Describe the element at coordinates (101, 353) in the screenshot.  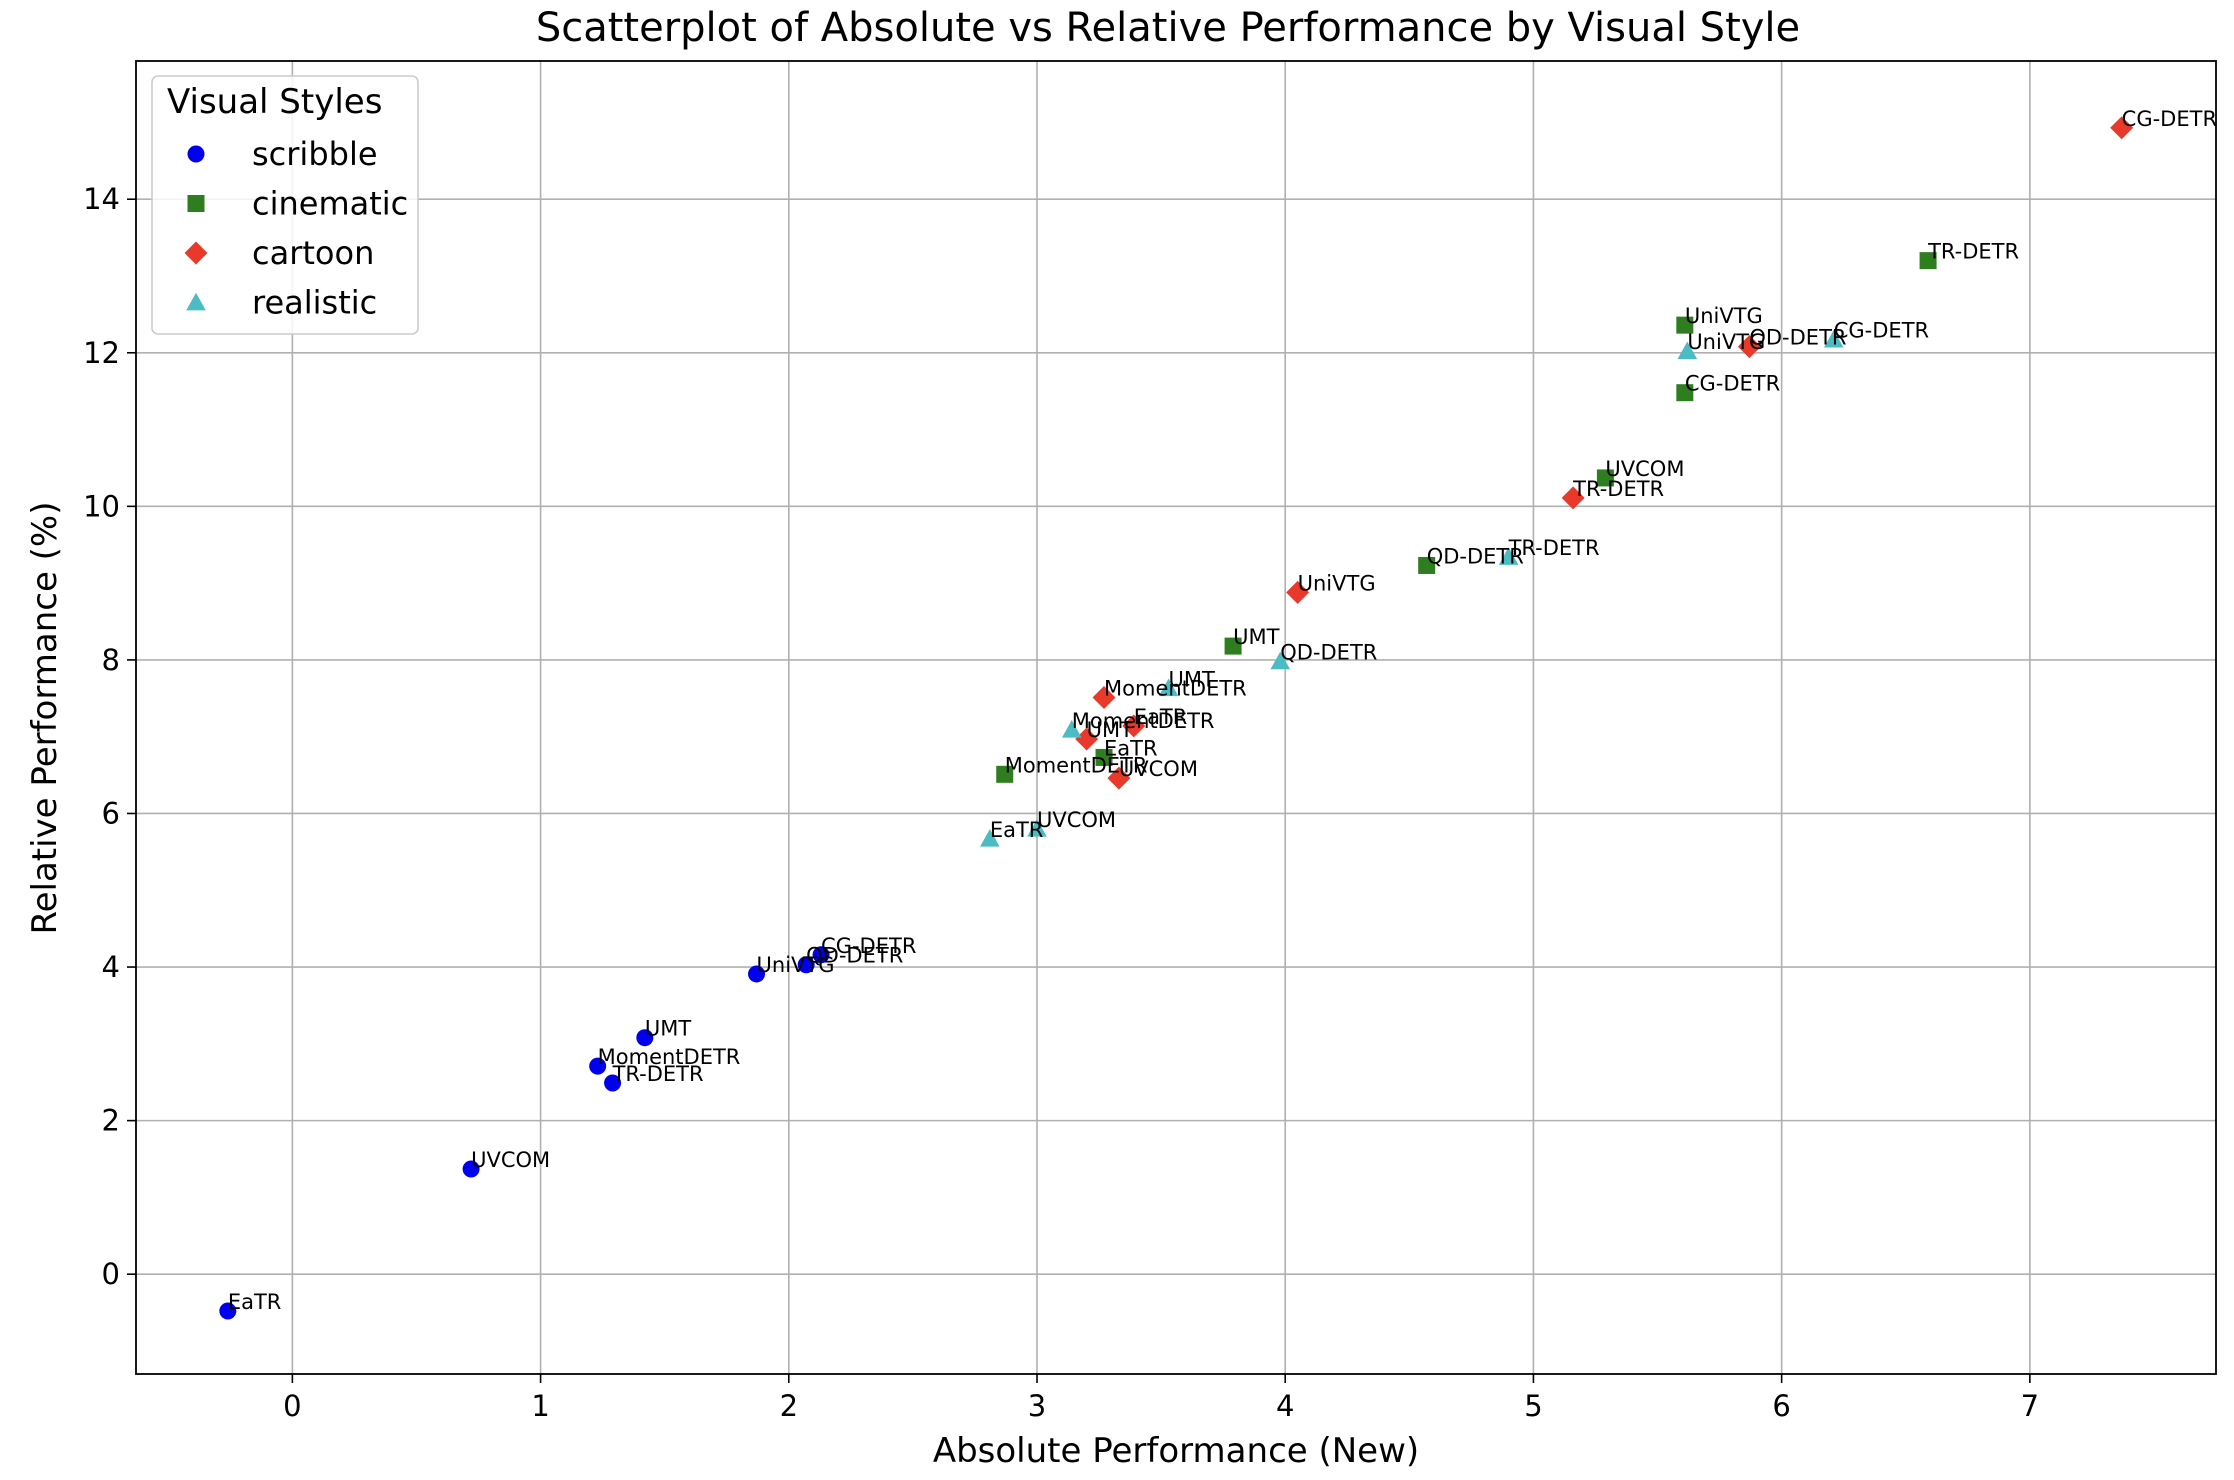
I see `y-tick-label: 12` at that location.